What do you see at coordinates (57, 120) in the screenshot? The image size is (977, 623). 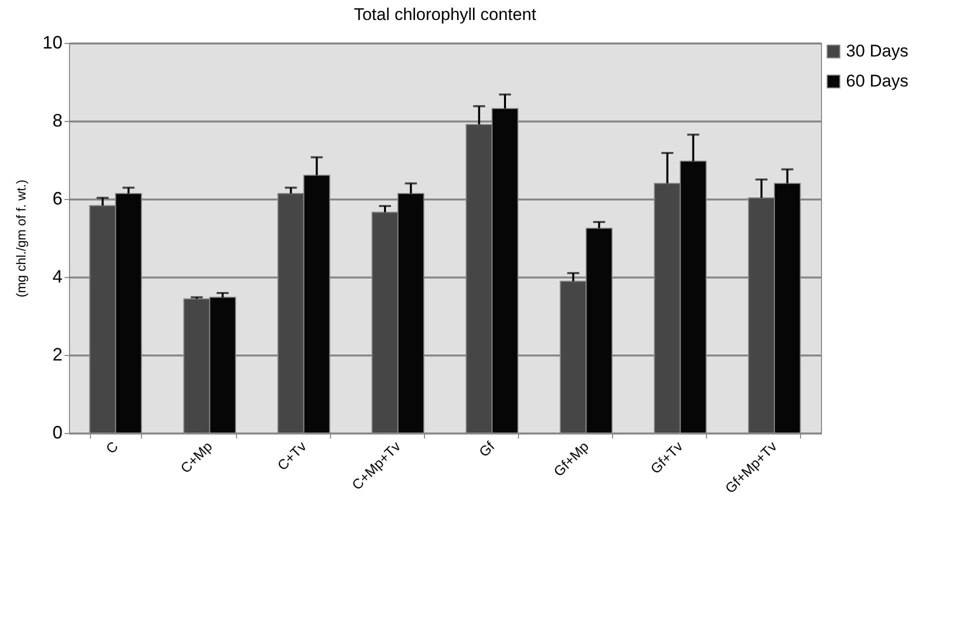 I see `y-tick-label: 8` at bounding box center [57, 120].